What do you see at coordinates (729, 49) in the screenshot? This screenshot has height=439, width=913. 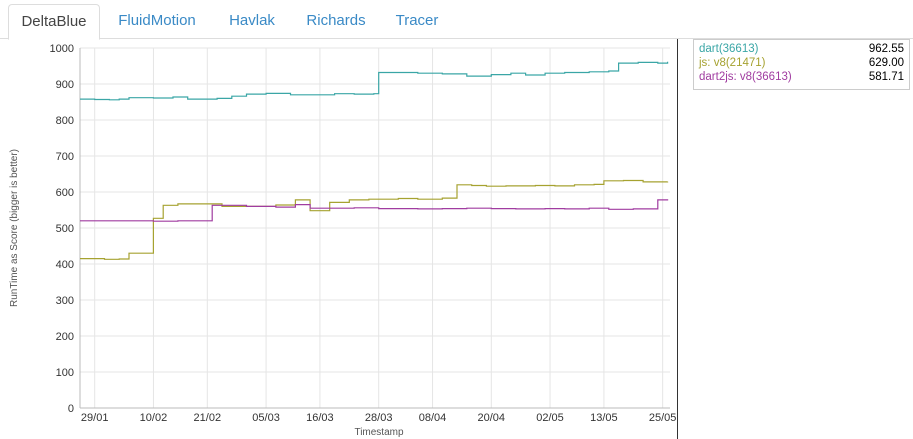 I see `legend-name: dart(36613)` at bounding box center [729, 49].